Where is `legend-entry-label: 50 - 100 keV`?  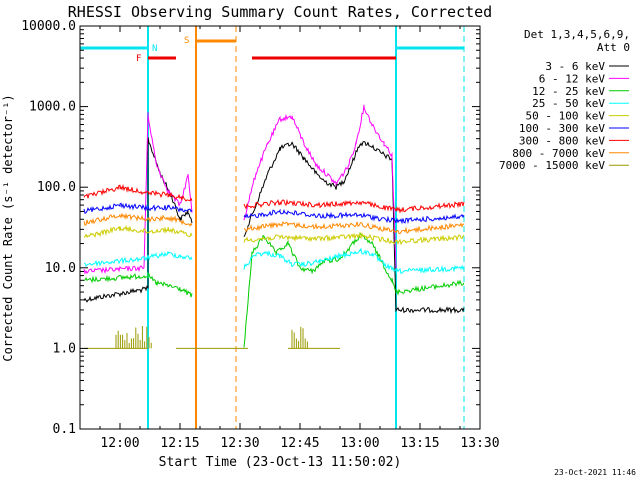 legend-entry-label: 50 - 100 keV is located at coordinates (566, 116).